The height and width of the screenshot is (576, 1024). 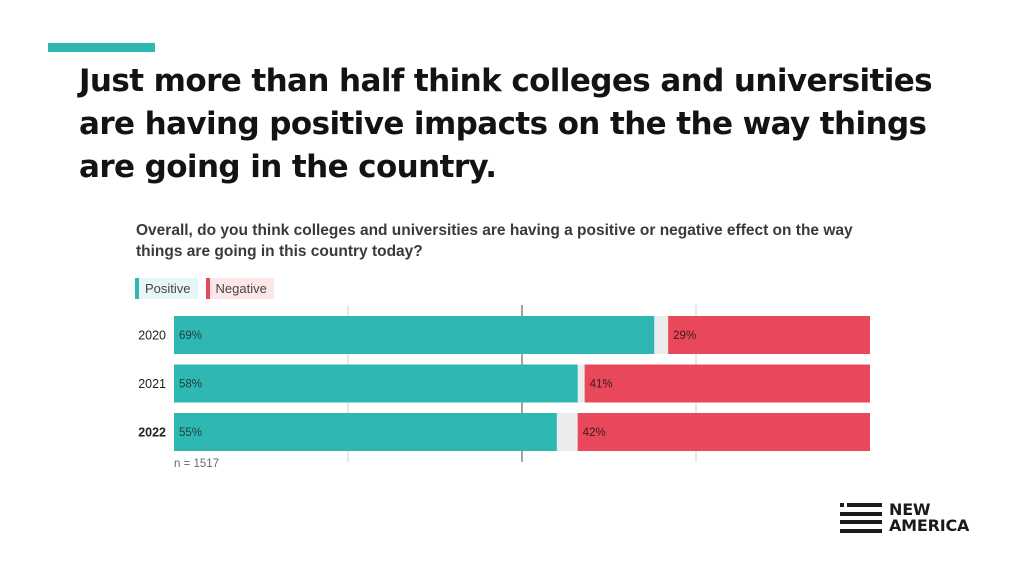 What do you see at coordinates (152, 336) in the screenshot?
I see `category-label-2020: 2020` at bounding box center [152, 336].